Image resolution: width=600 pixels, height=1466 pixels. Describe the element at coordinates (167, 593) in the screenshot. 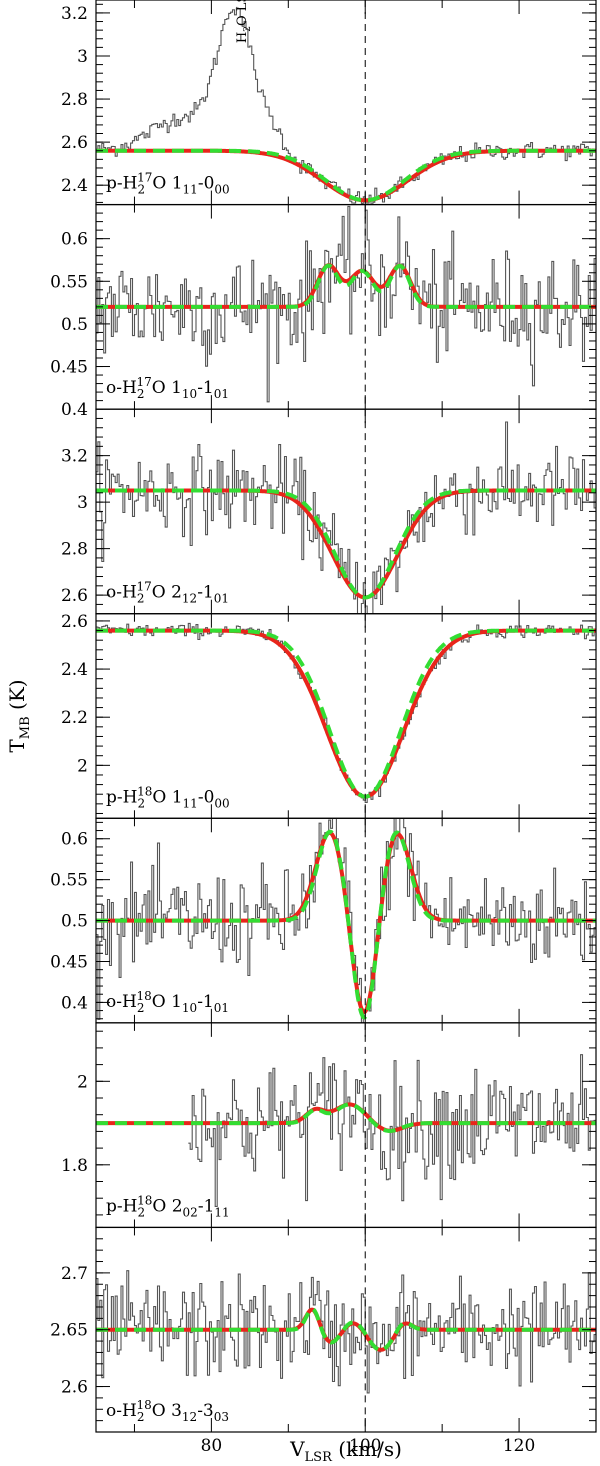

I see `transition-label: o-H217O 212-101` at that location.